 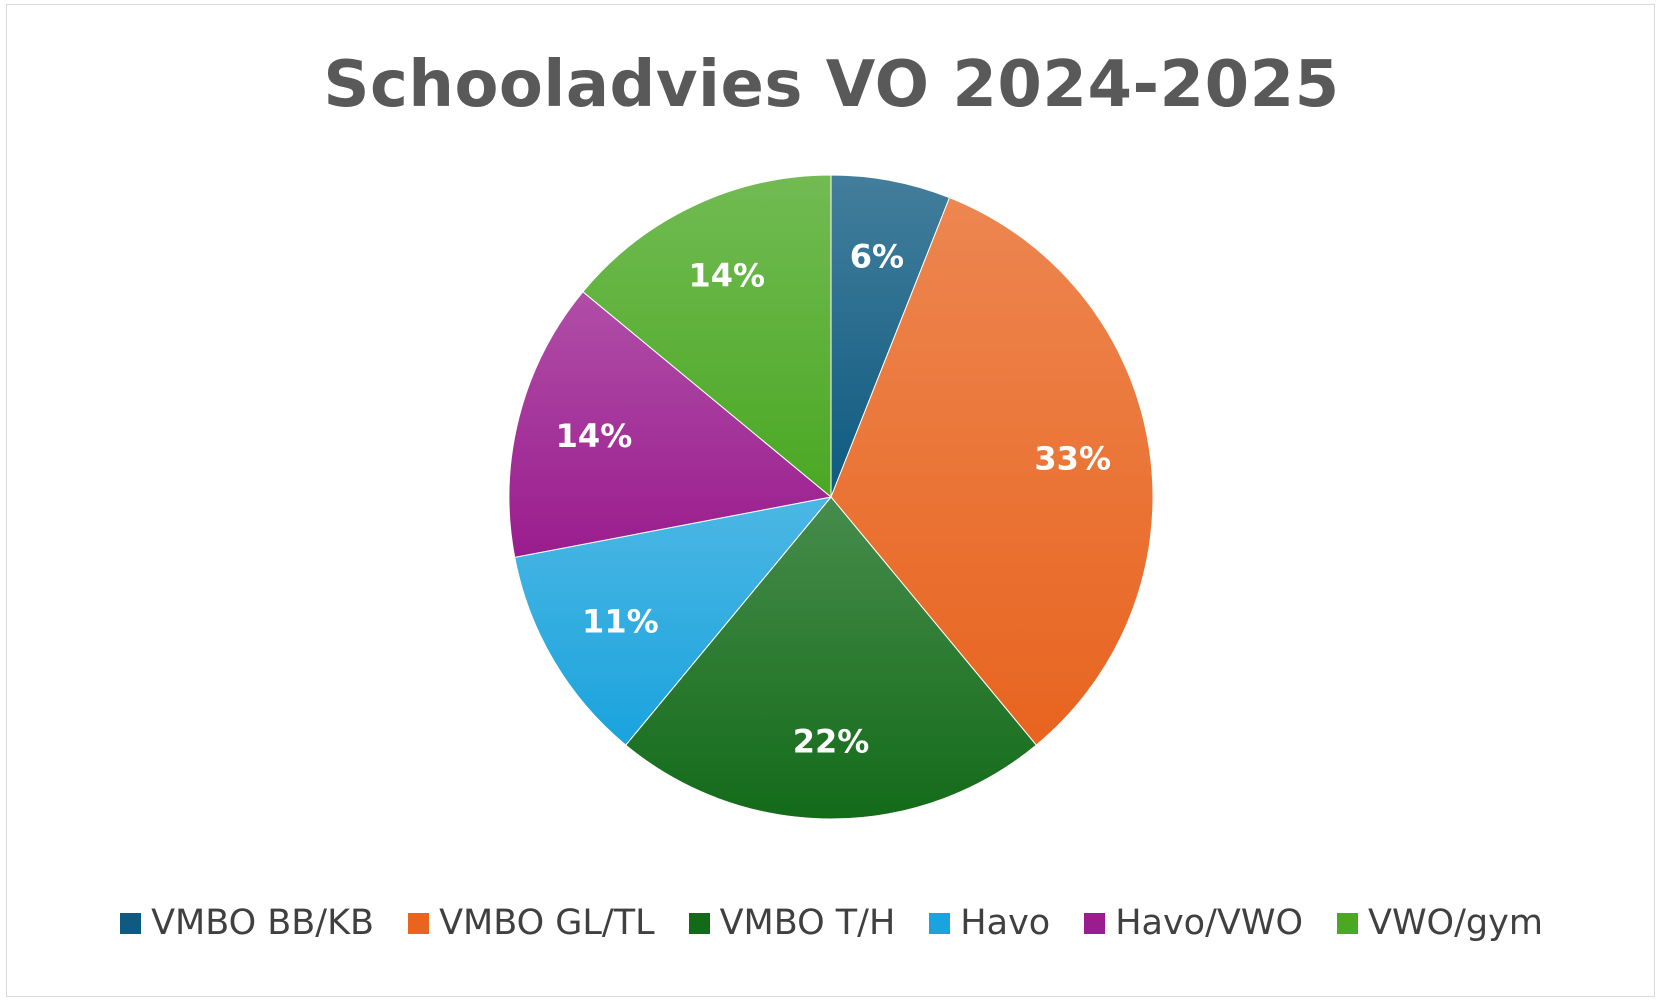 I want to click on legend-item: Havo, so click(x=989, y=923).